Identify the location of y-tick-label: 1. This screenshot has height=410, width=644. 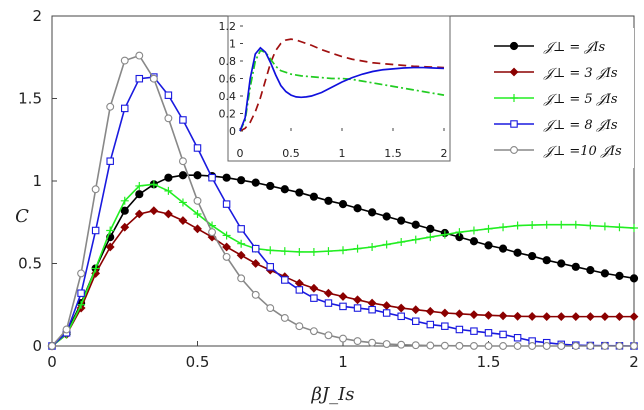
(37, 181).